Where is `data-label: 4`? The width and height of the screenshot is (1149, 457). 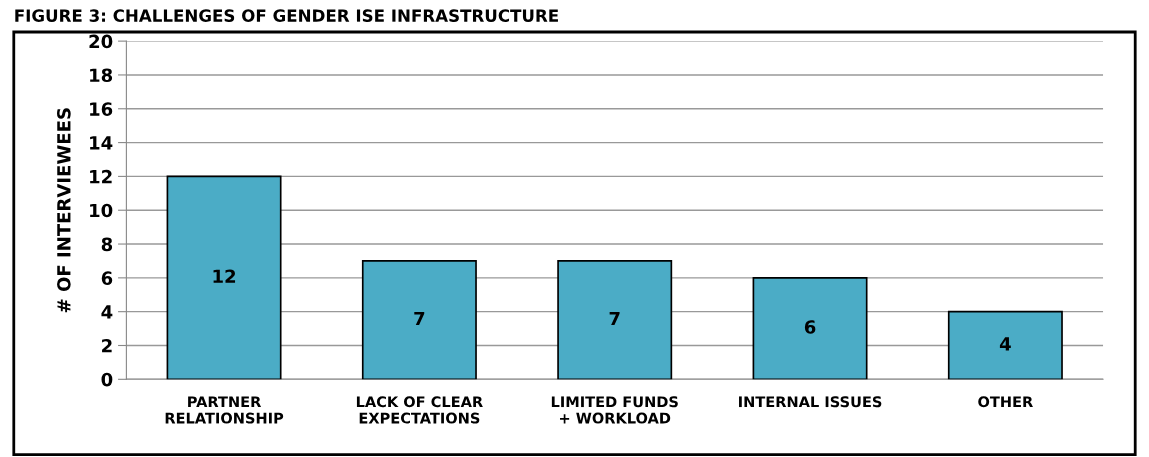
data-label: 4 is located at coordinates (1005, 344).